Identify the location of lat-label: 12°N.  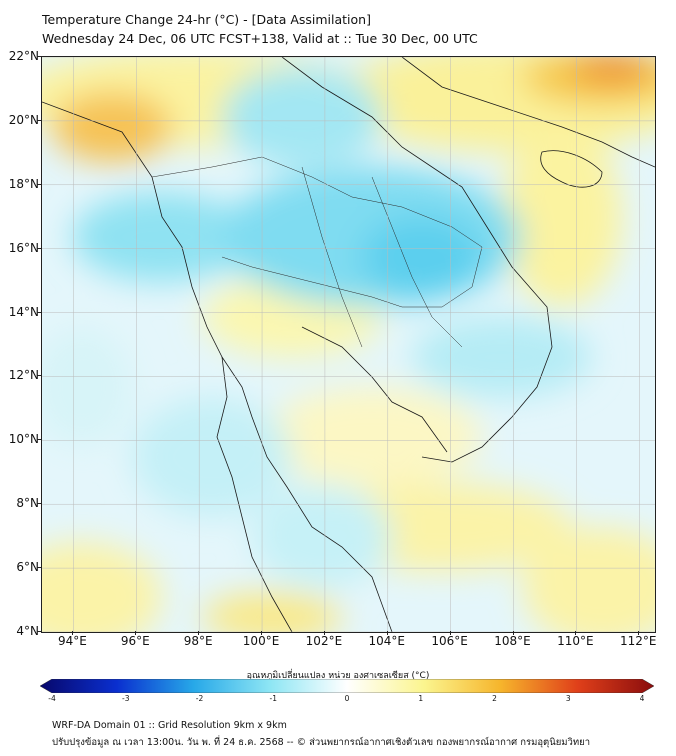
(23, 375).